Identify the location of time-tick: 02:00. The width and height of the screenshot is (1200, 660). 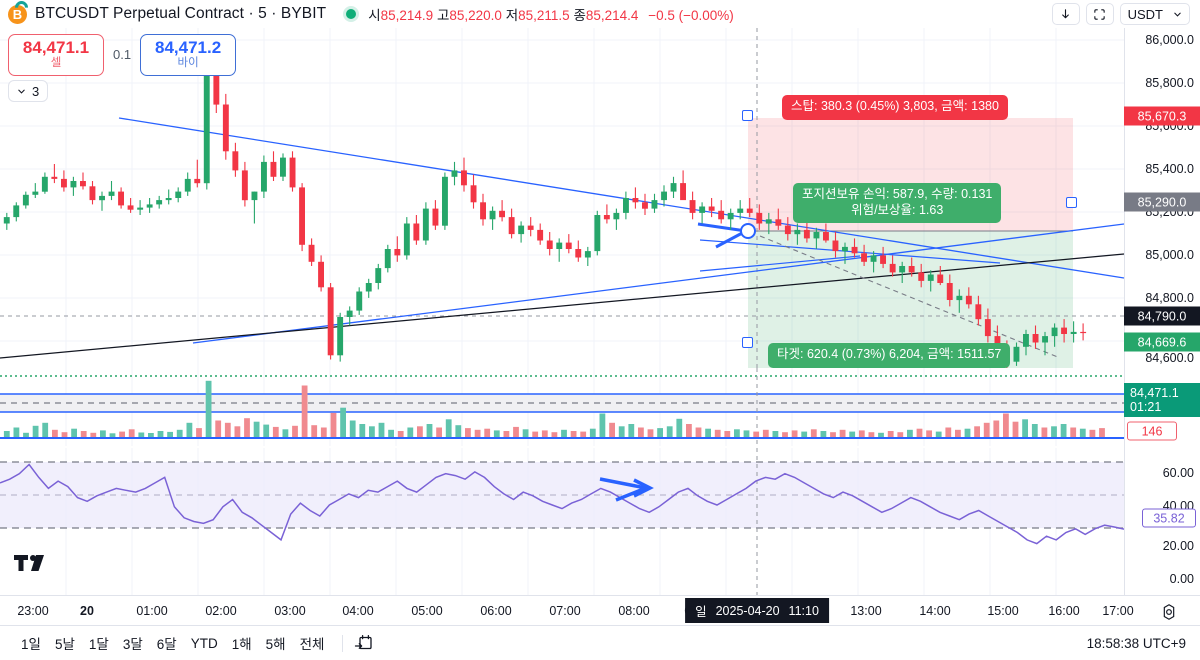
(221, 611).